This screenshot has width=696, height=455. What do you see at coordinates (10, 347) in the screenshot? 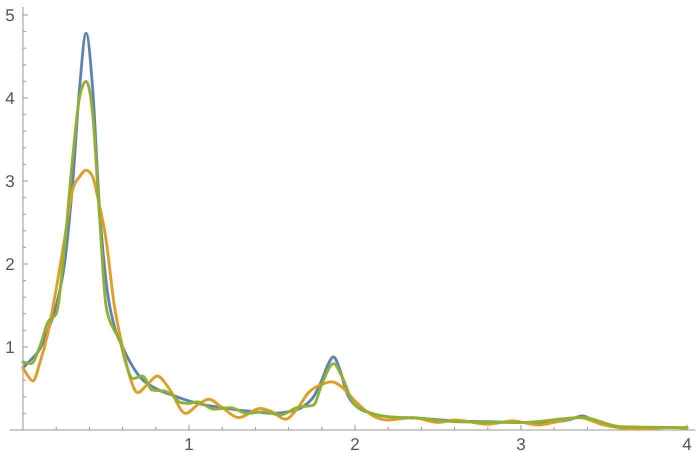
I see `y-tick-label: 1` at bounding box center [10, 347].